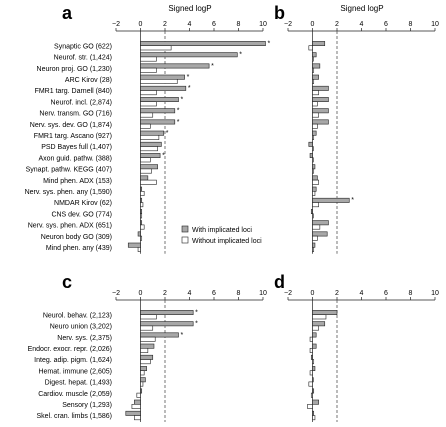 The height and width of the screenshot is (427, 446). Describe the element at coordinates (73, 136) in the screenshot. I see `category-label: FMR1 targ. Ascano (927)` at that location.